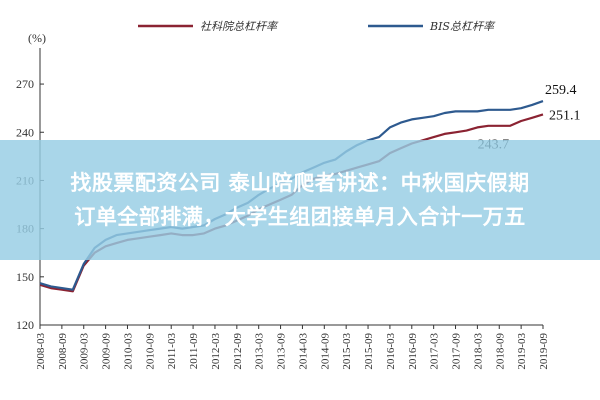  Describe the element at coordinates (435, 351) in the screenshot. I see `x-tick-label: 2017-03` at that location.